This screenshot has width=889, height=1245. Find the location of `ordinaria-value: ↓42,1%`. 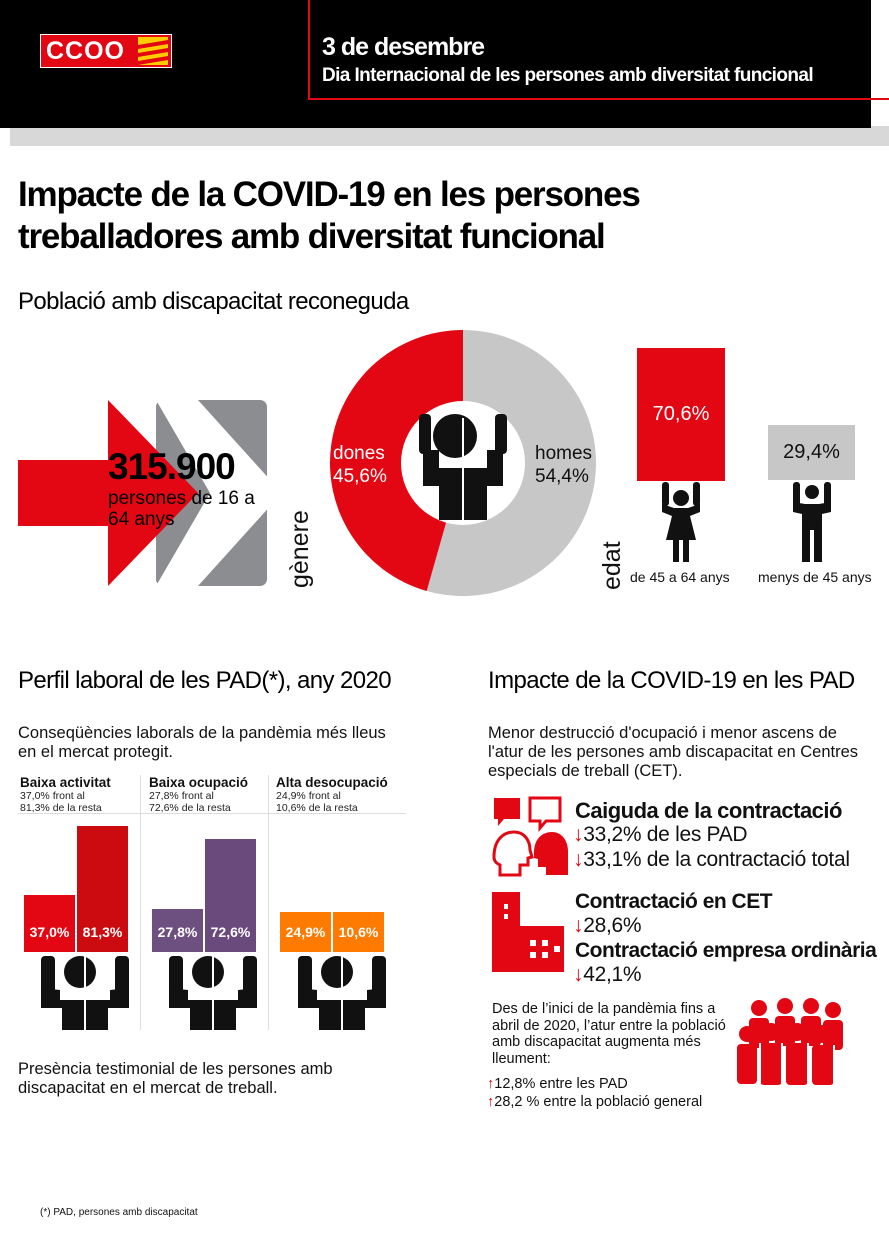

ordinaria-value: ↓42,1% is located at coordinates (607, 975).